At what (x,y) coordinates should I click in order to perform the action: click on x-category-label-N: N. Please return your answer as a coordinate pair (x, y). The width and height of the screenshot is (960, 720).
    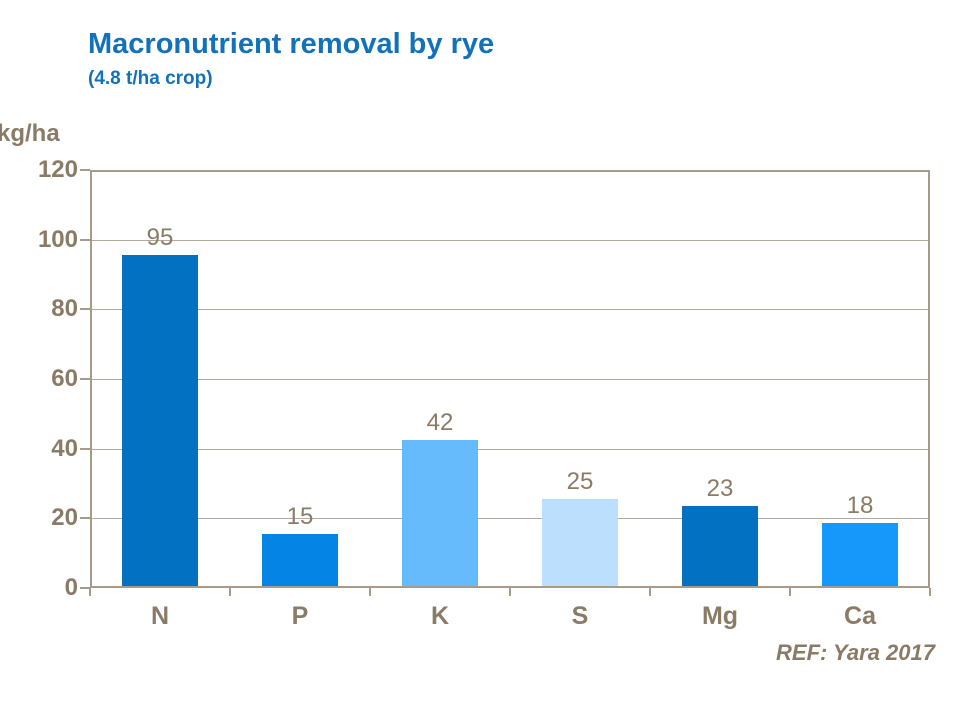
    Looking at the image, I should click on (160, 616).